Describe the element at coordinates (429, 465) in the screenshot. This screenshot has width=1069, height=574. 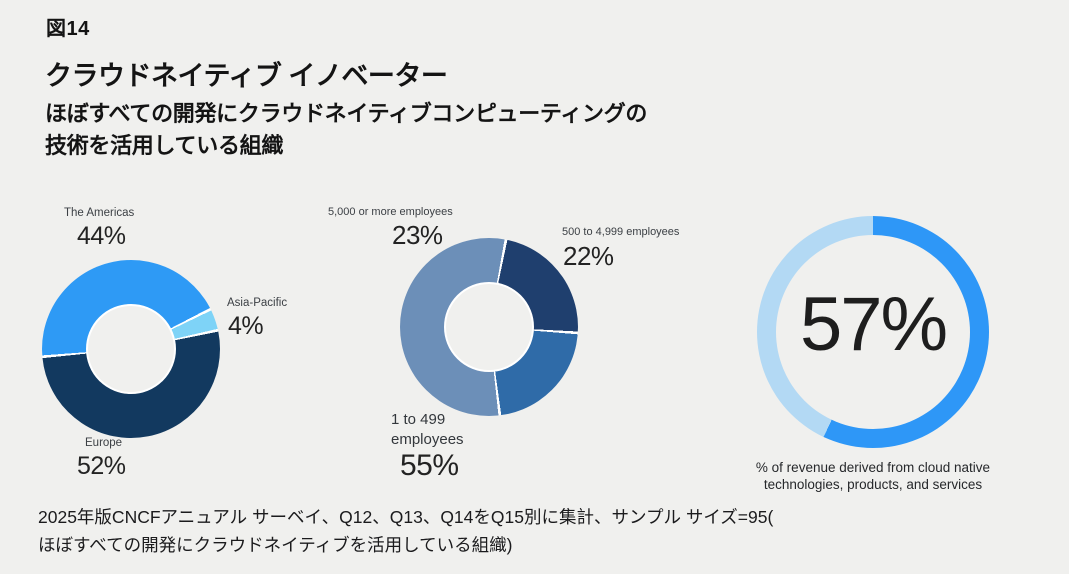
I see `value-1-to-499-employees: 55%` at that location.